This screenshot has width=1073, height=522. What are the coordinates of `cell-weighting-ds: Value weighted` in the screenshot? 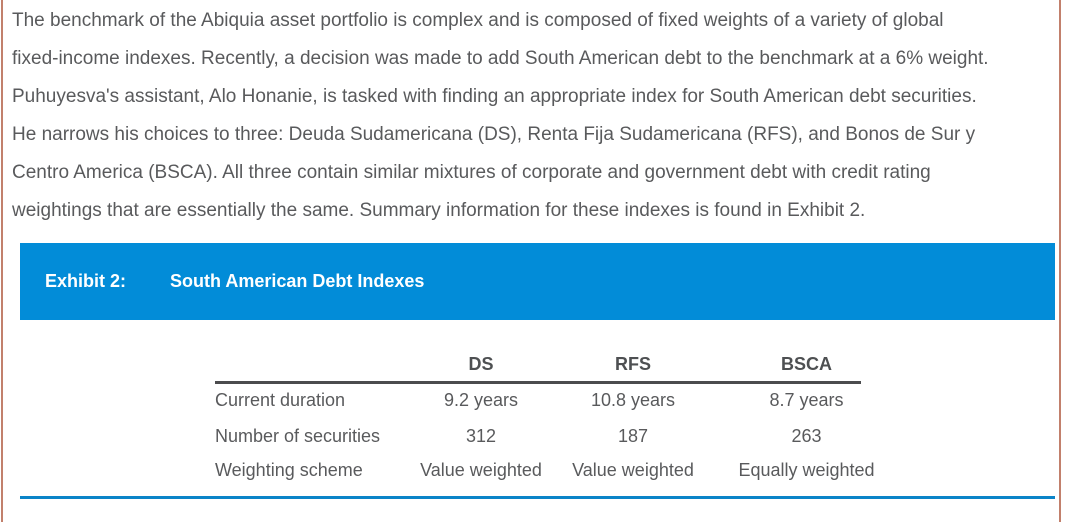 It's located at (481, 469).